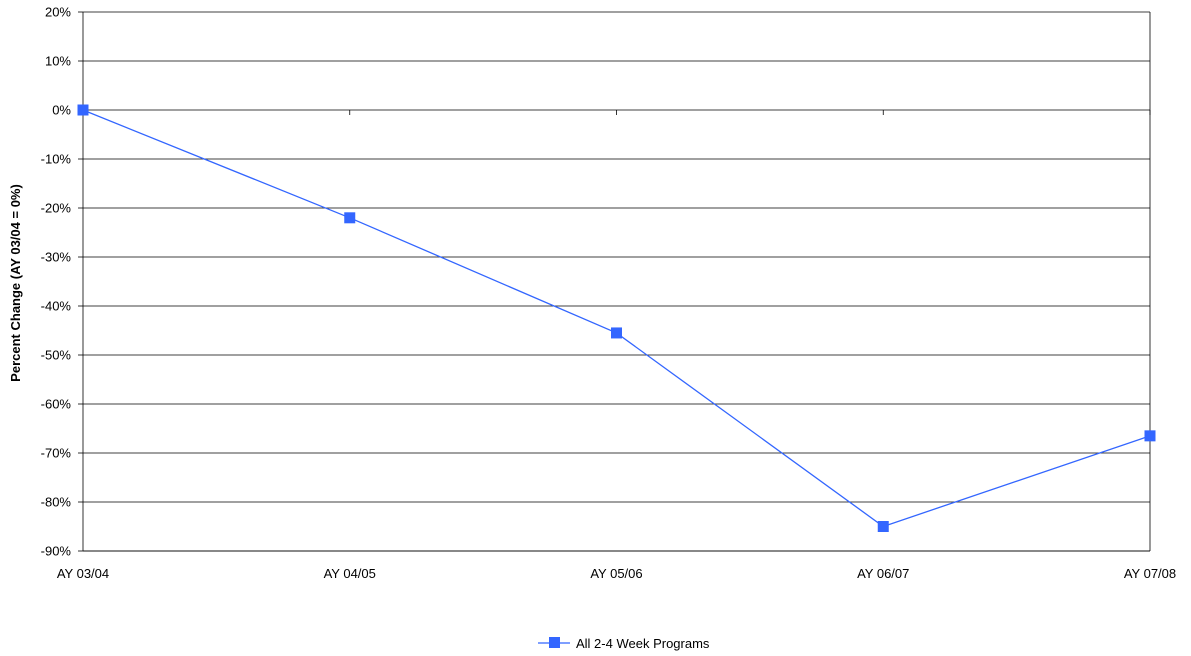 Image resolution: width=1191 pixels, height=656 pixels. I want to click on x-tick-label: AY 07/08, so click(1150, 573).